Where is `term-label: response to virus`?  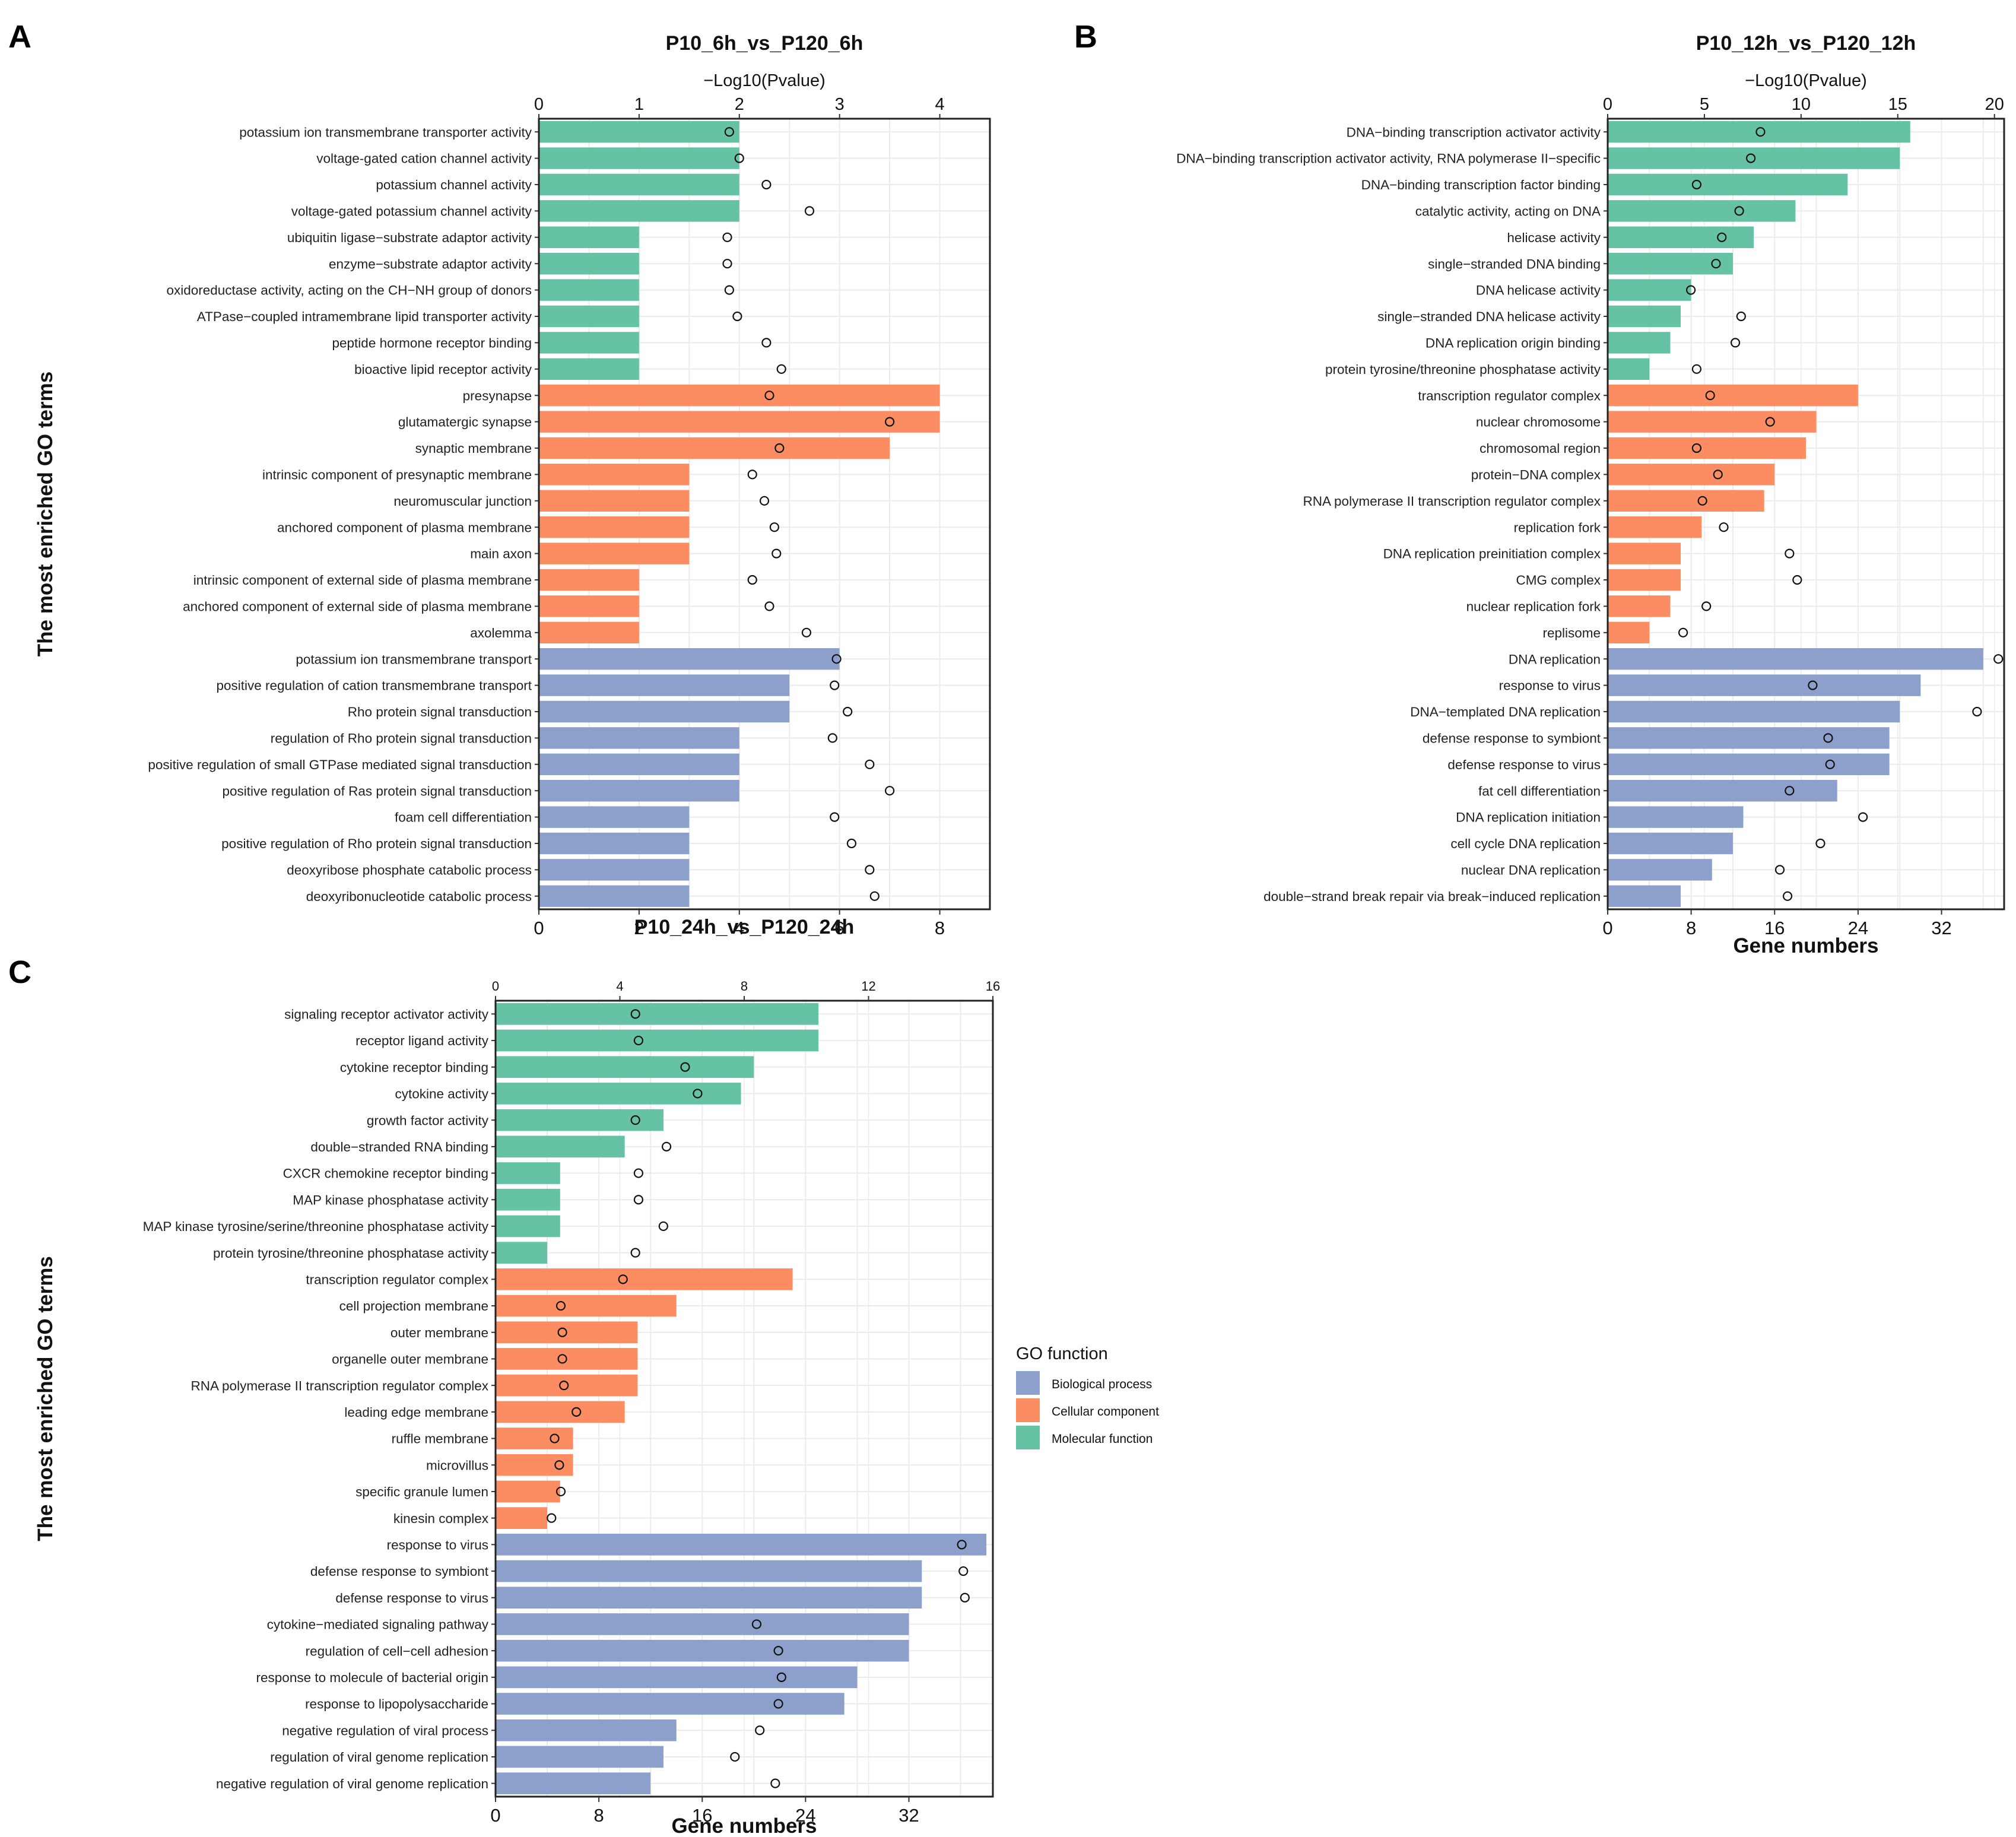 term-label: response to virus is located at coordinates (1550, 685).